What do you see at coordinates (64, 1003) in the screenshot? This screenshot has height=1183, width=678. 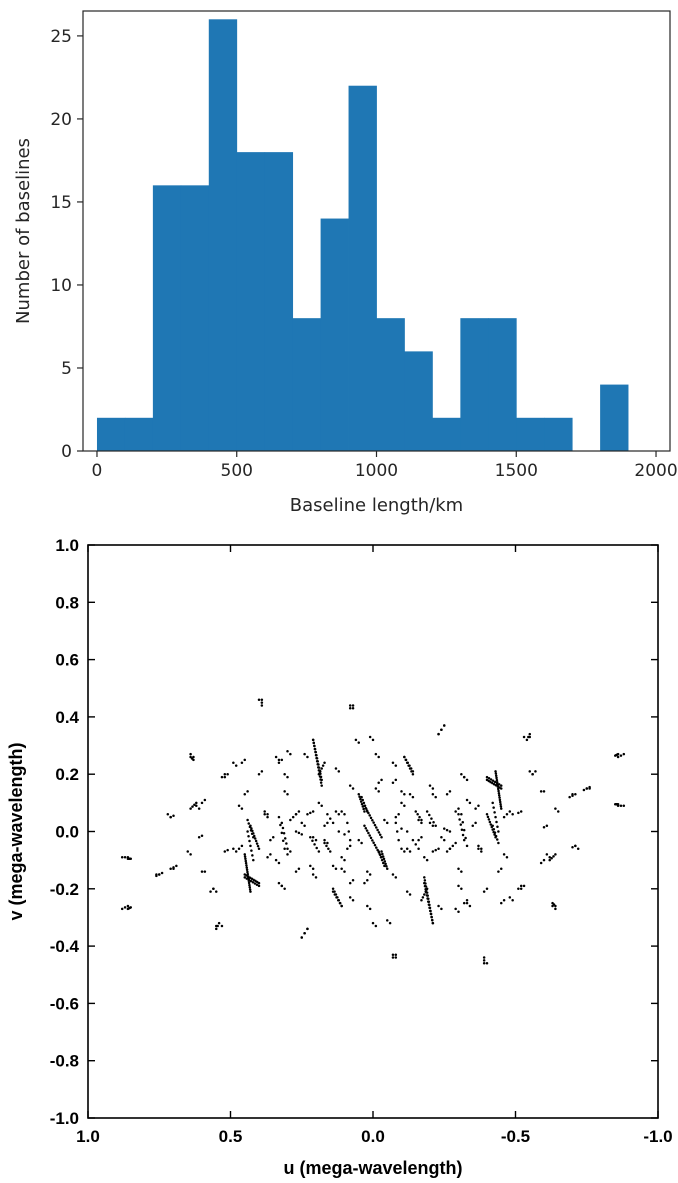 I see `uv-y-tick-label: -0.6` at bounding box center [64, 1003].